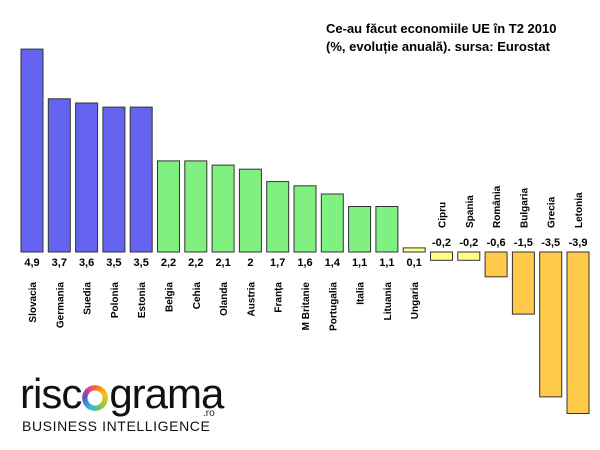 The height and width of the screenshot is (450, 600). I want to click on bar-slovacia, so click(32, 150).